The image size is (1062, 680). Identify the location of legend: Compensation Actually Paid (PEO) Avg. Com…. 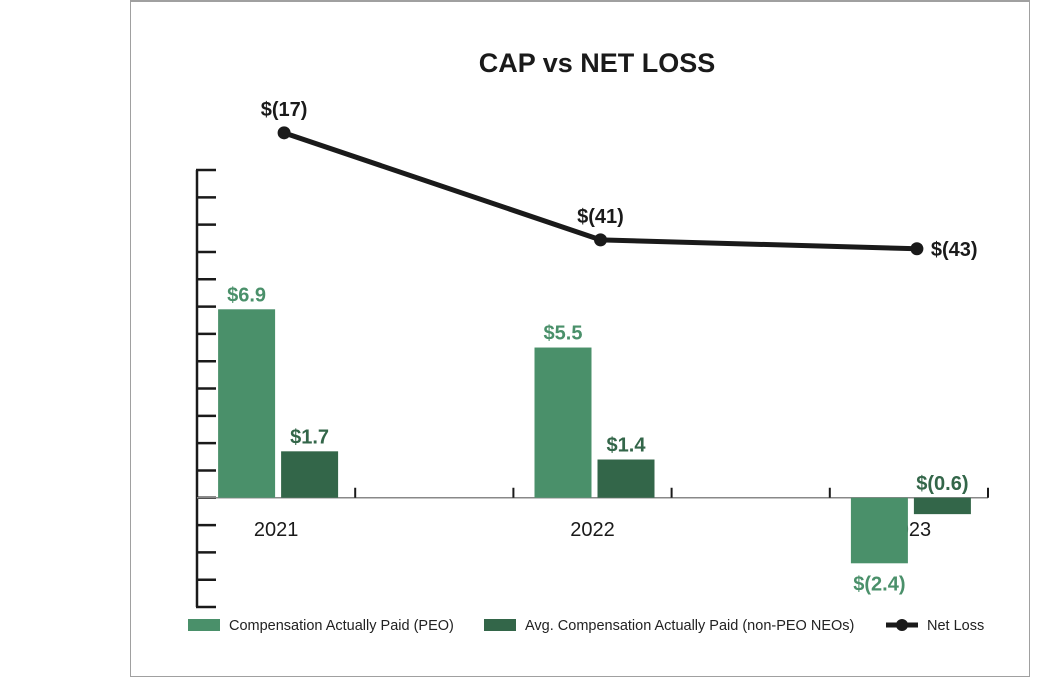
(586, 626).